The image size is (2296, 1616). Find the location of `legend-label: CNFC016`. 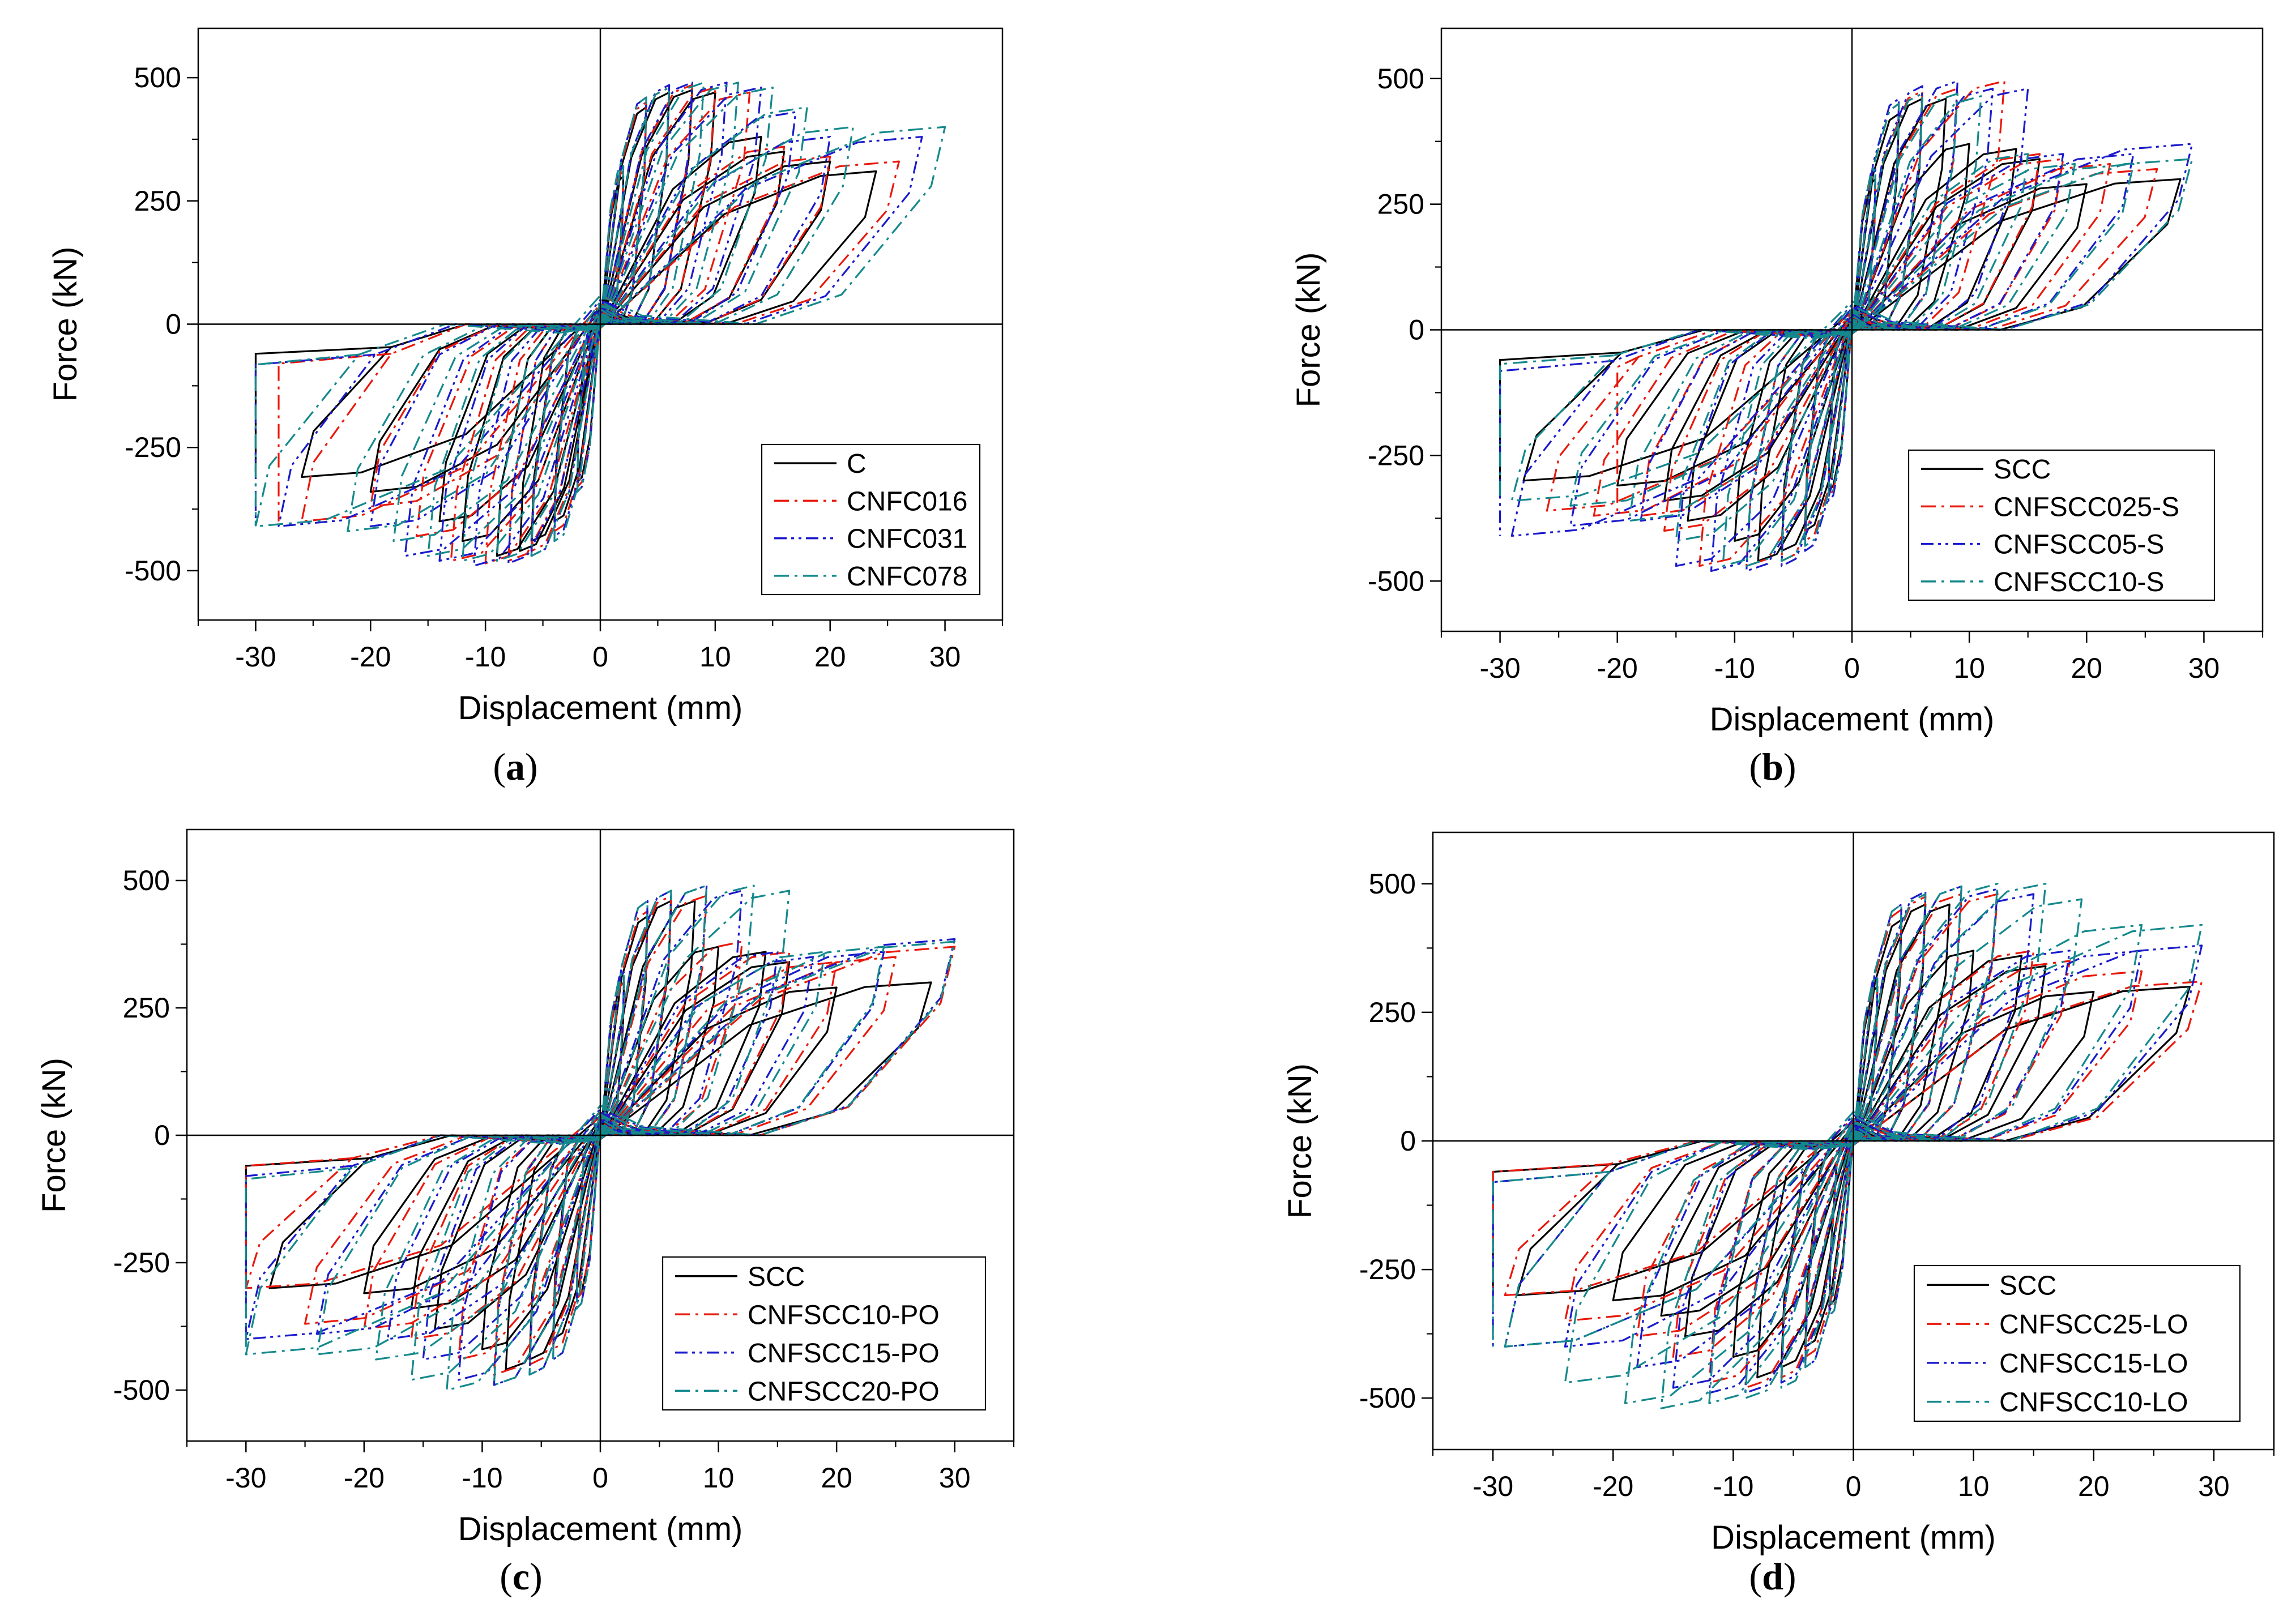

legend-label: CNFC016 is located at coordinates (907, 501).